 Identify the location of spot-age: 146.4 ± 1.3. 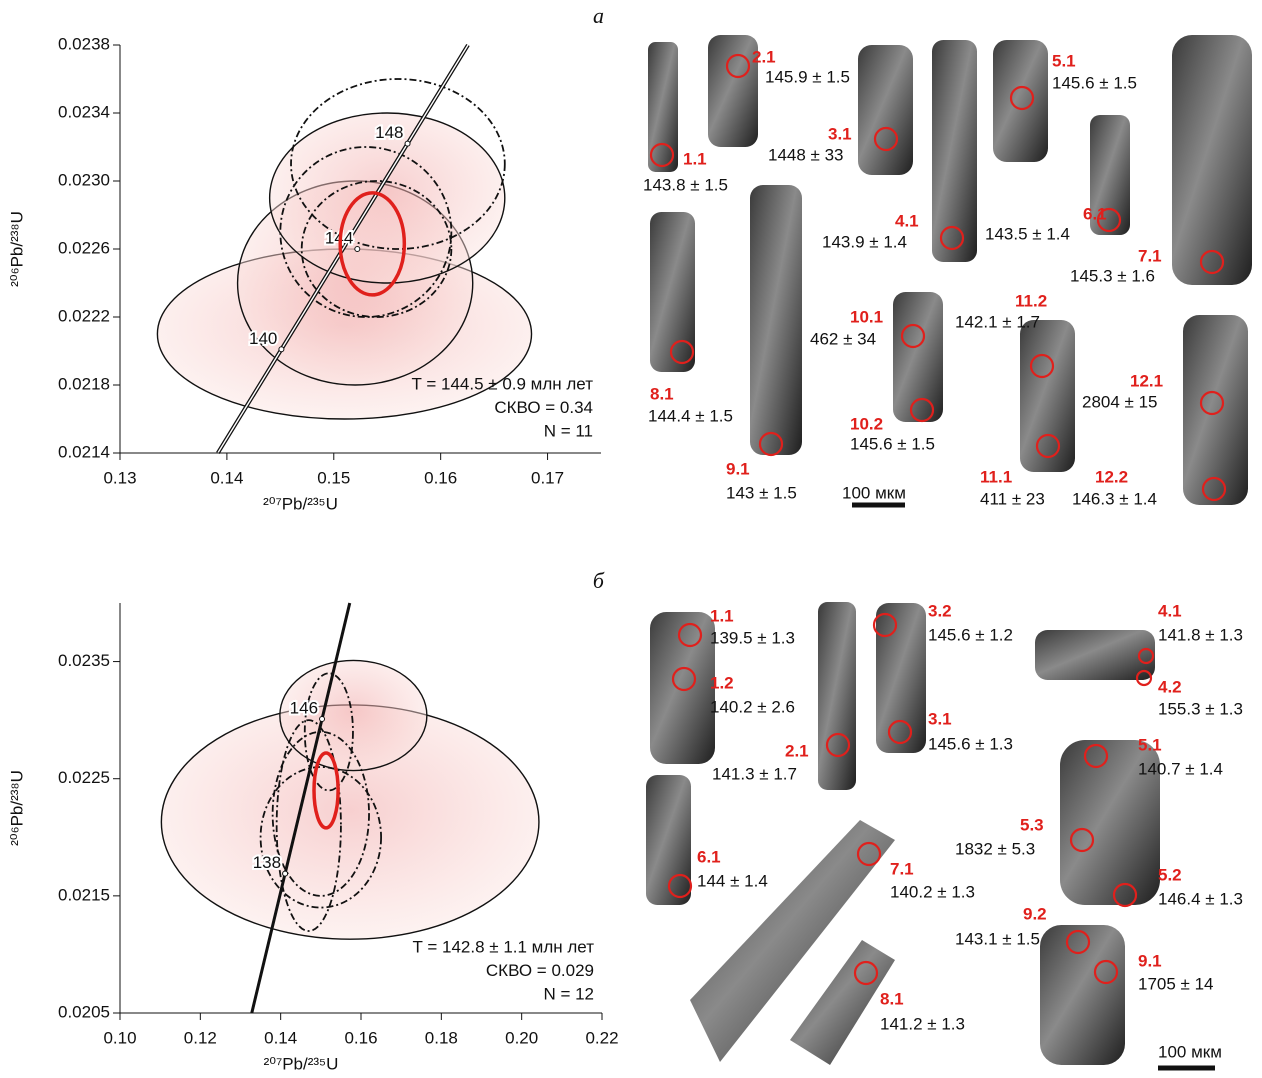
(1200, 898).